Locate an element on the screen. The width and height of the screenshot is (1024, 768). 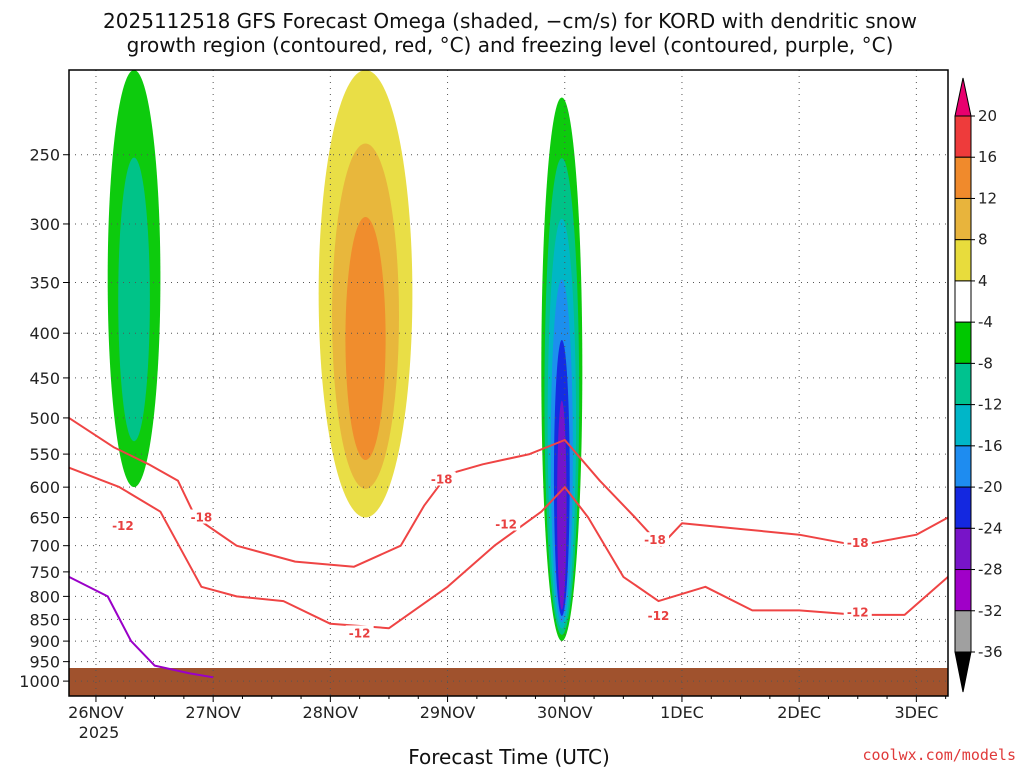
colorbar-label--8: -8 is located at coordinates (985, 363).